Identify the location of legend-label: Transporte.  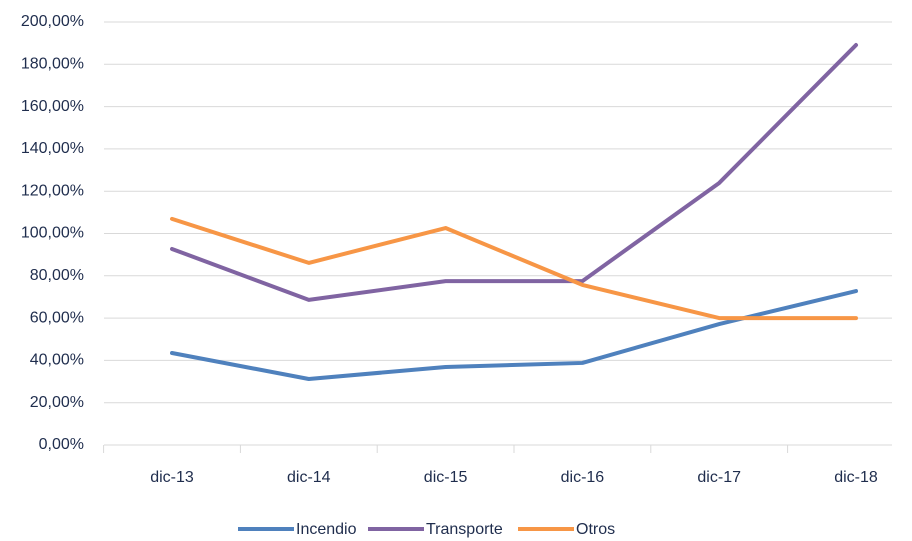
(464, 529).